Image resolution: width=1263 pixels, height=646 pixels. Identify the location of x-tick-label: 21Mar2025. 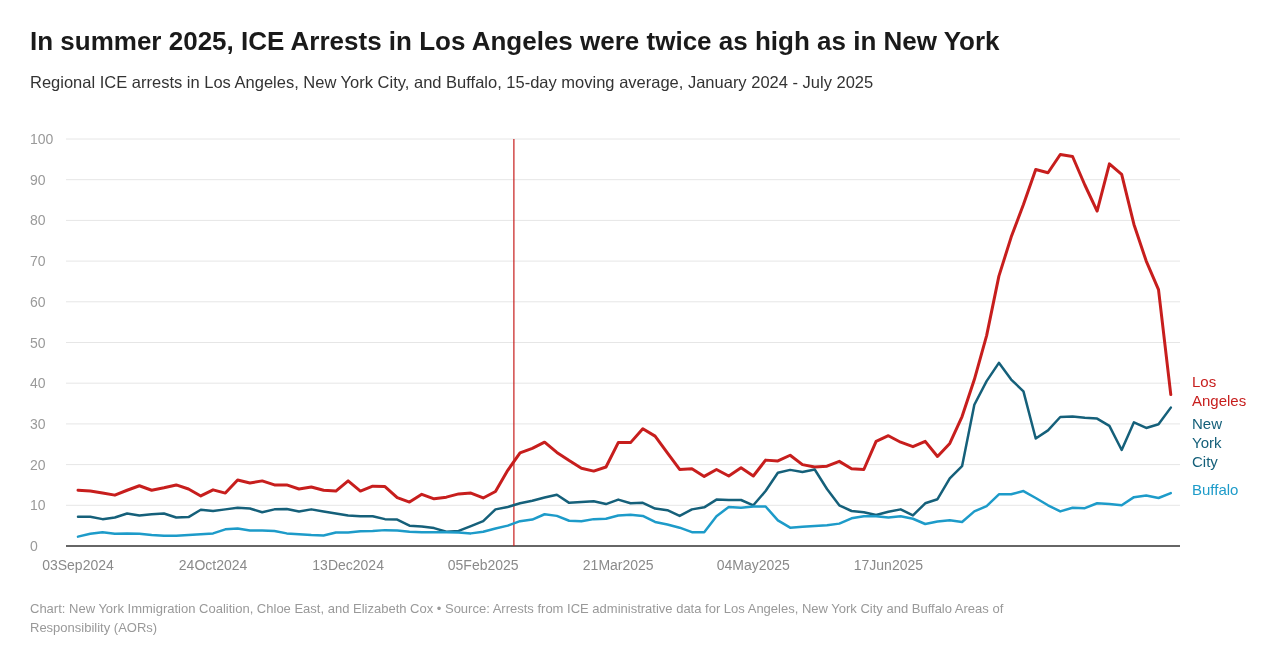
(618, 565).